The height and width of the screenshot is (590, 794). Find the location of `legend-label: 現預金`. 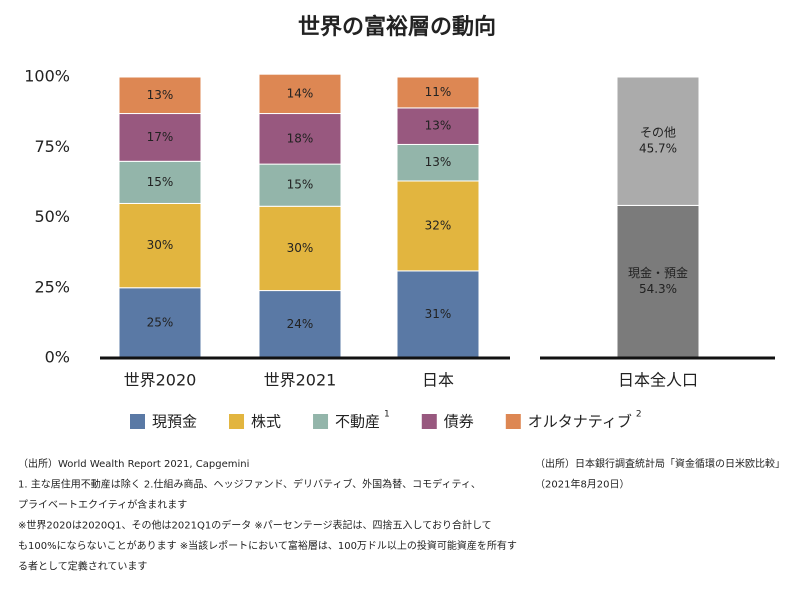

legend-label: 現預金 is located at coordinates (174, 422).